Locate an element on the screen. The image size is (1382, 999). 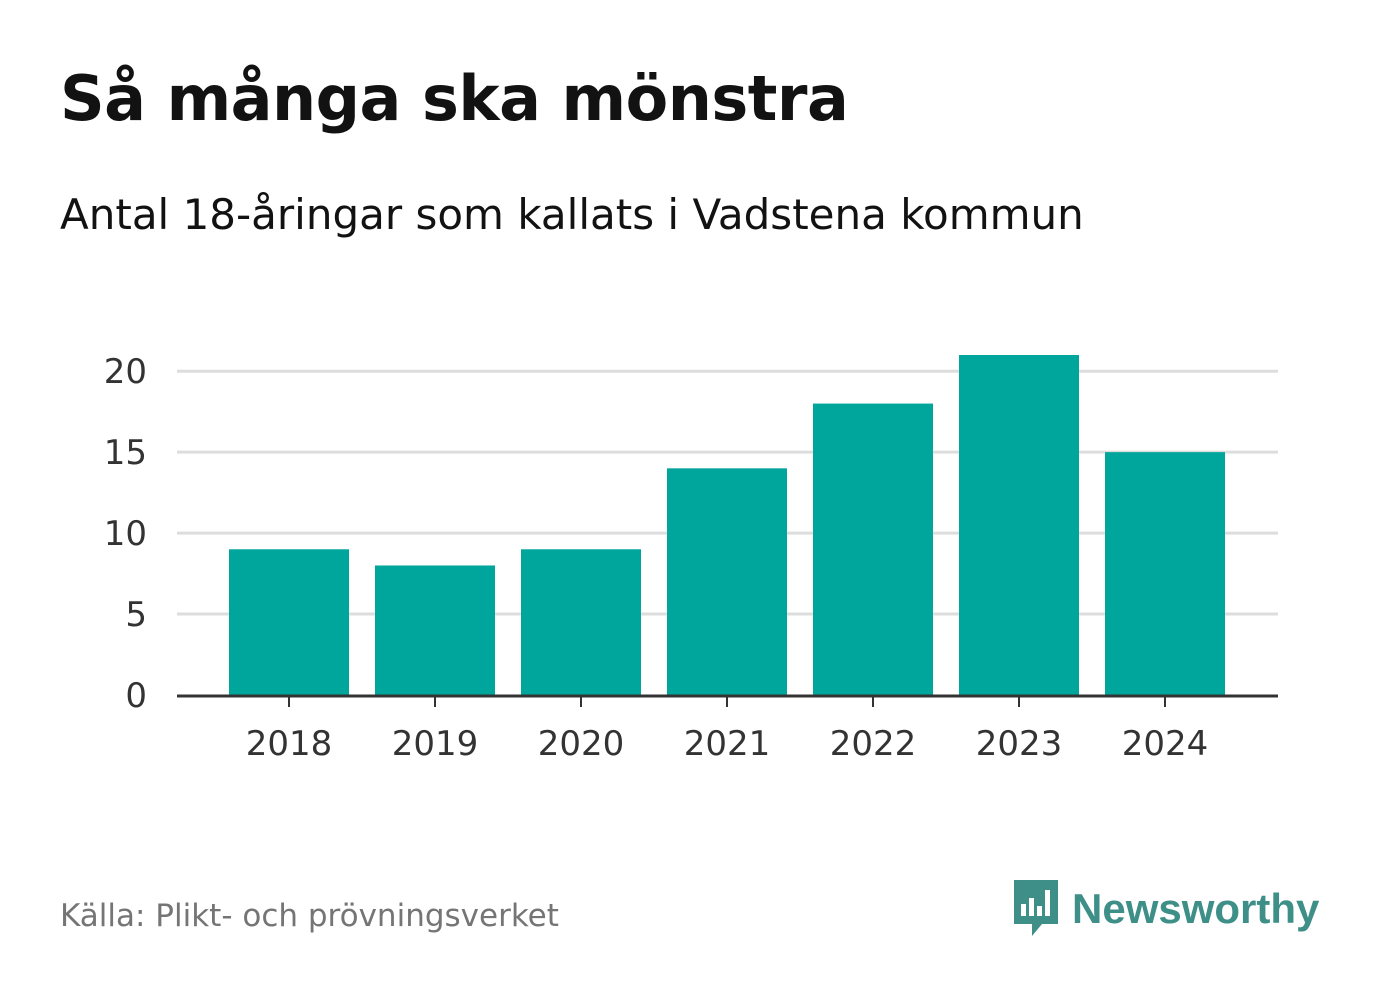
bar-2021 is located at coordinates (727, 581).